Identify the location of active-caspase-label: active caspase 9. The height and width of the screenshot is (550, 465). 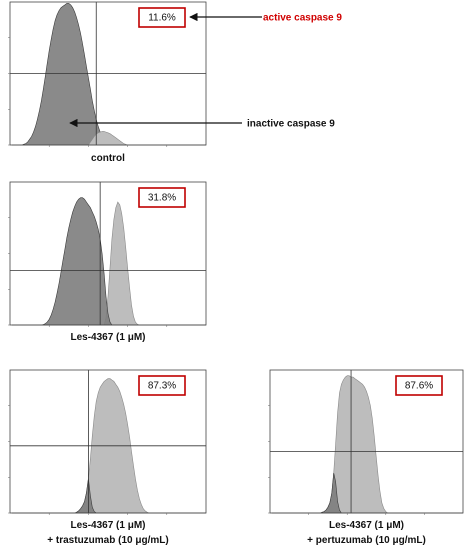
(302, 18).